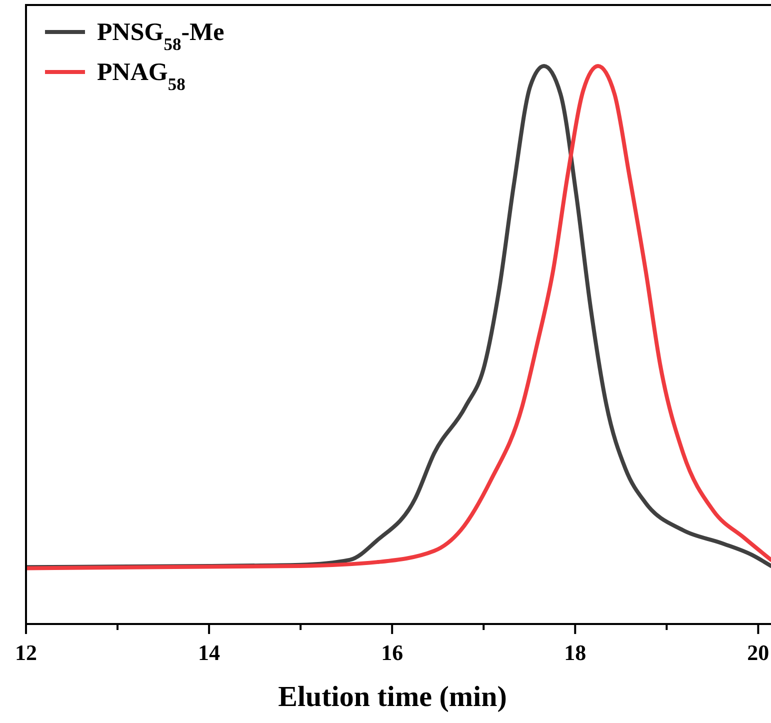  What do you see at coordinates (392, 697) in the screenshot?
I see `x-axis-title: Elution time (min)` at bounding box center [392, 697].